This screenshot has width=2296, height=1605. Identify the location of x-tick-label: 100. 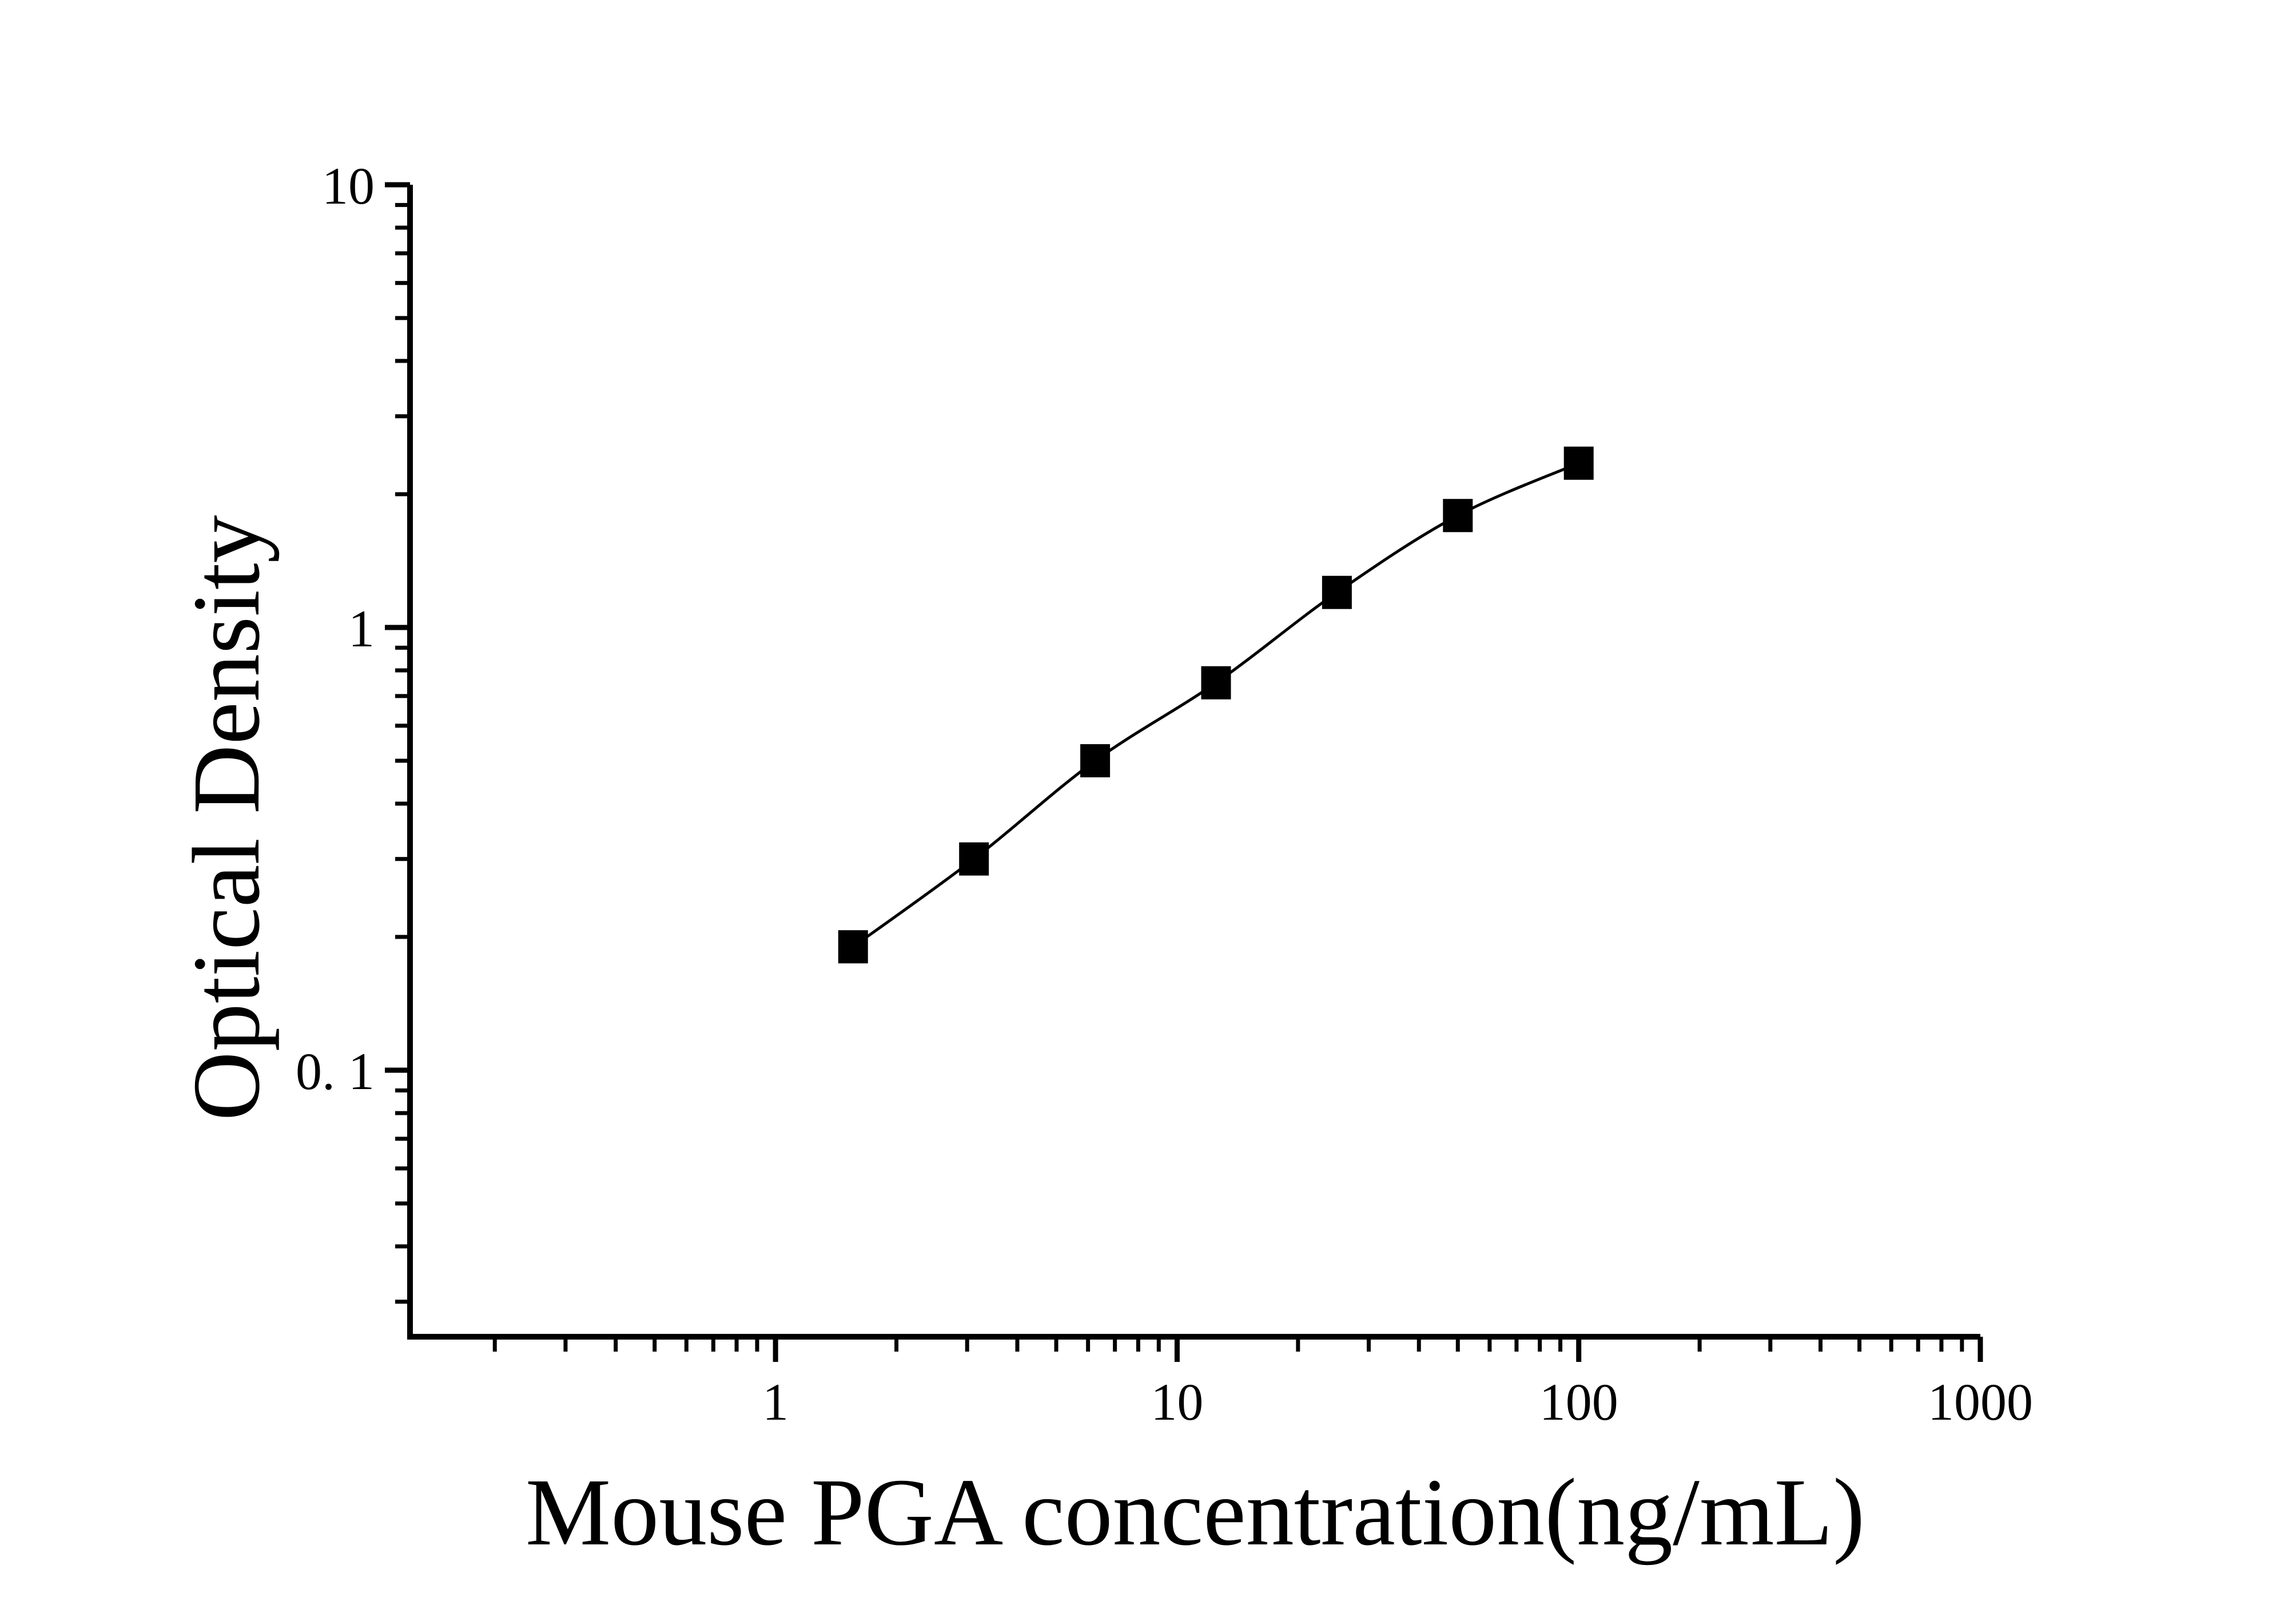
(1579, 1402).